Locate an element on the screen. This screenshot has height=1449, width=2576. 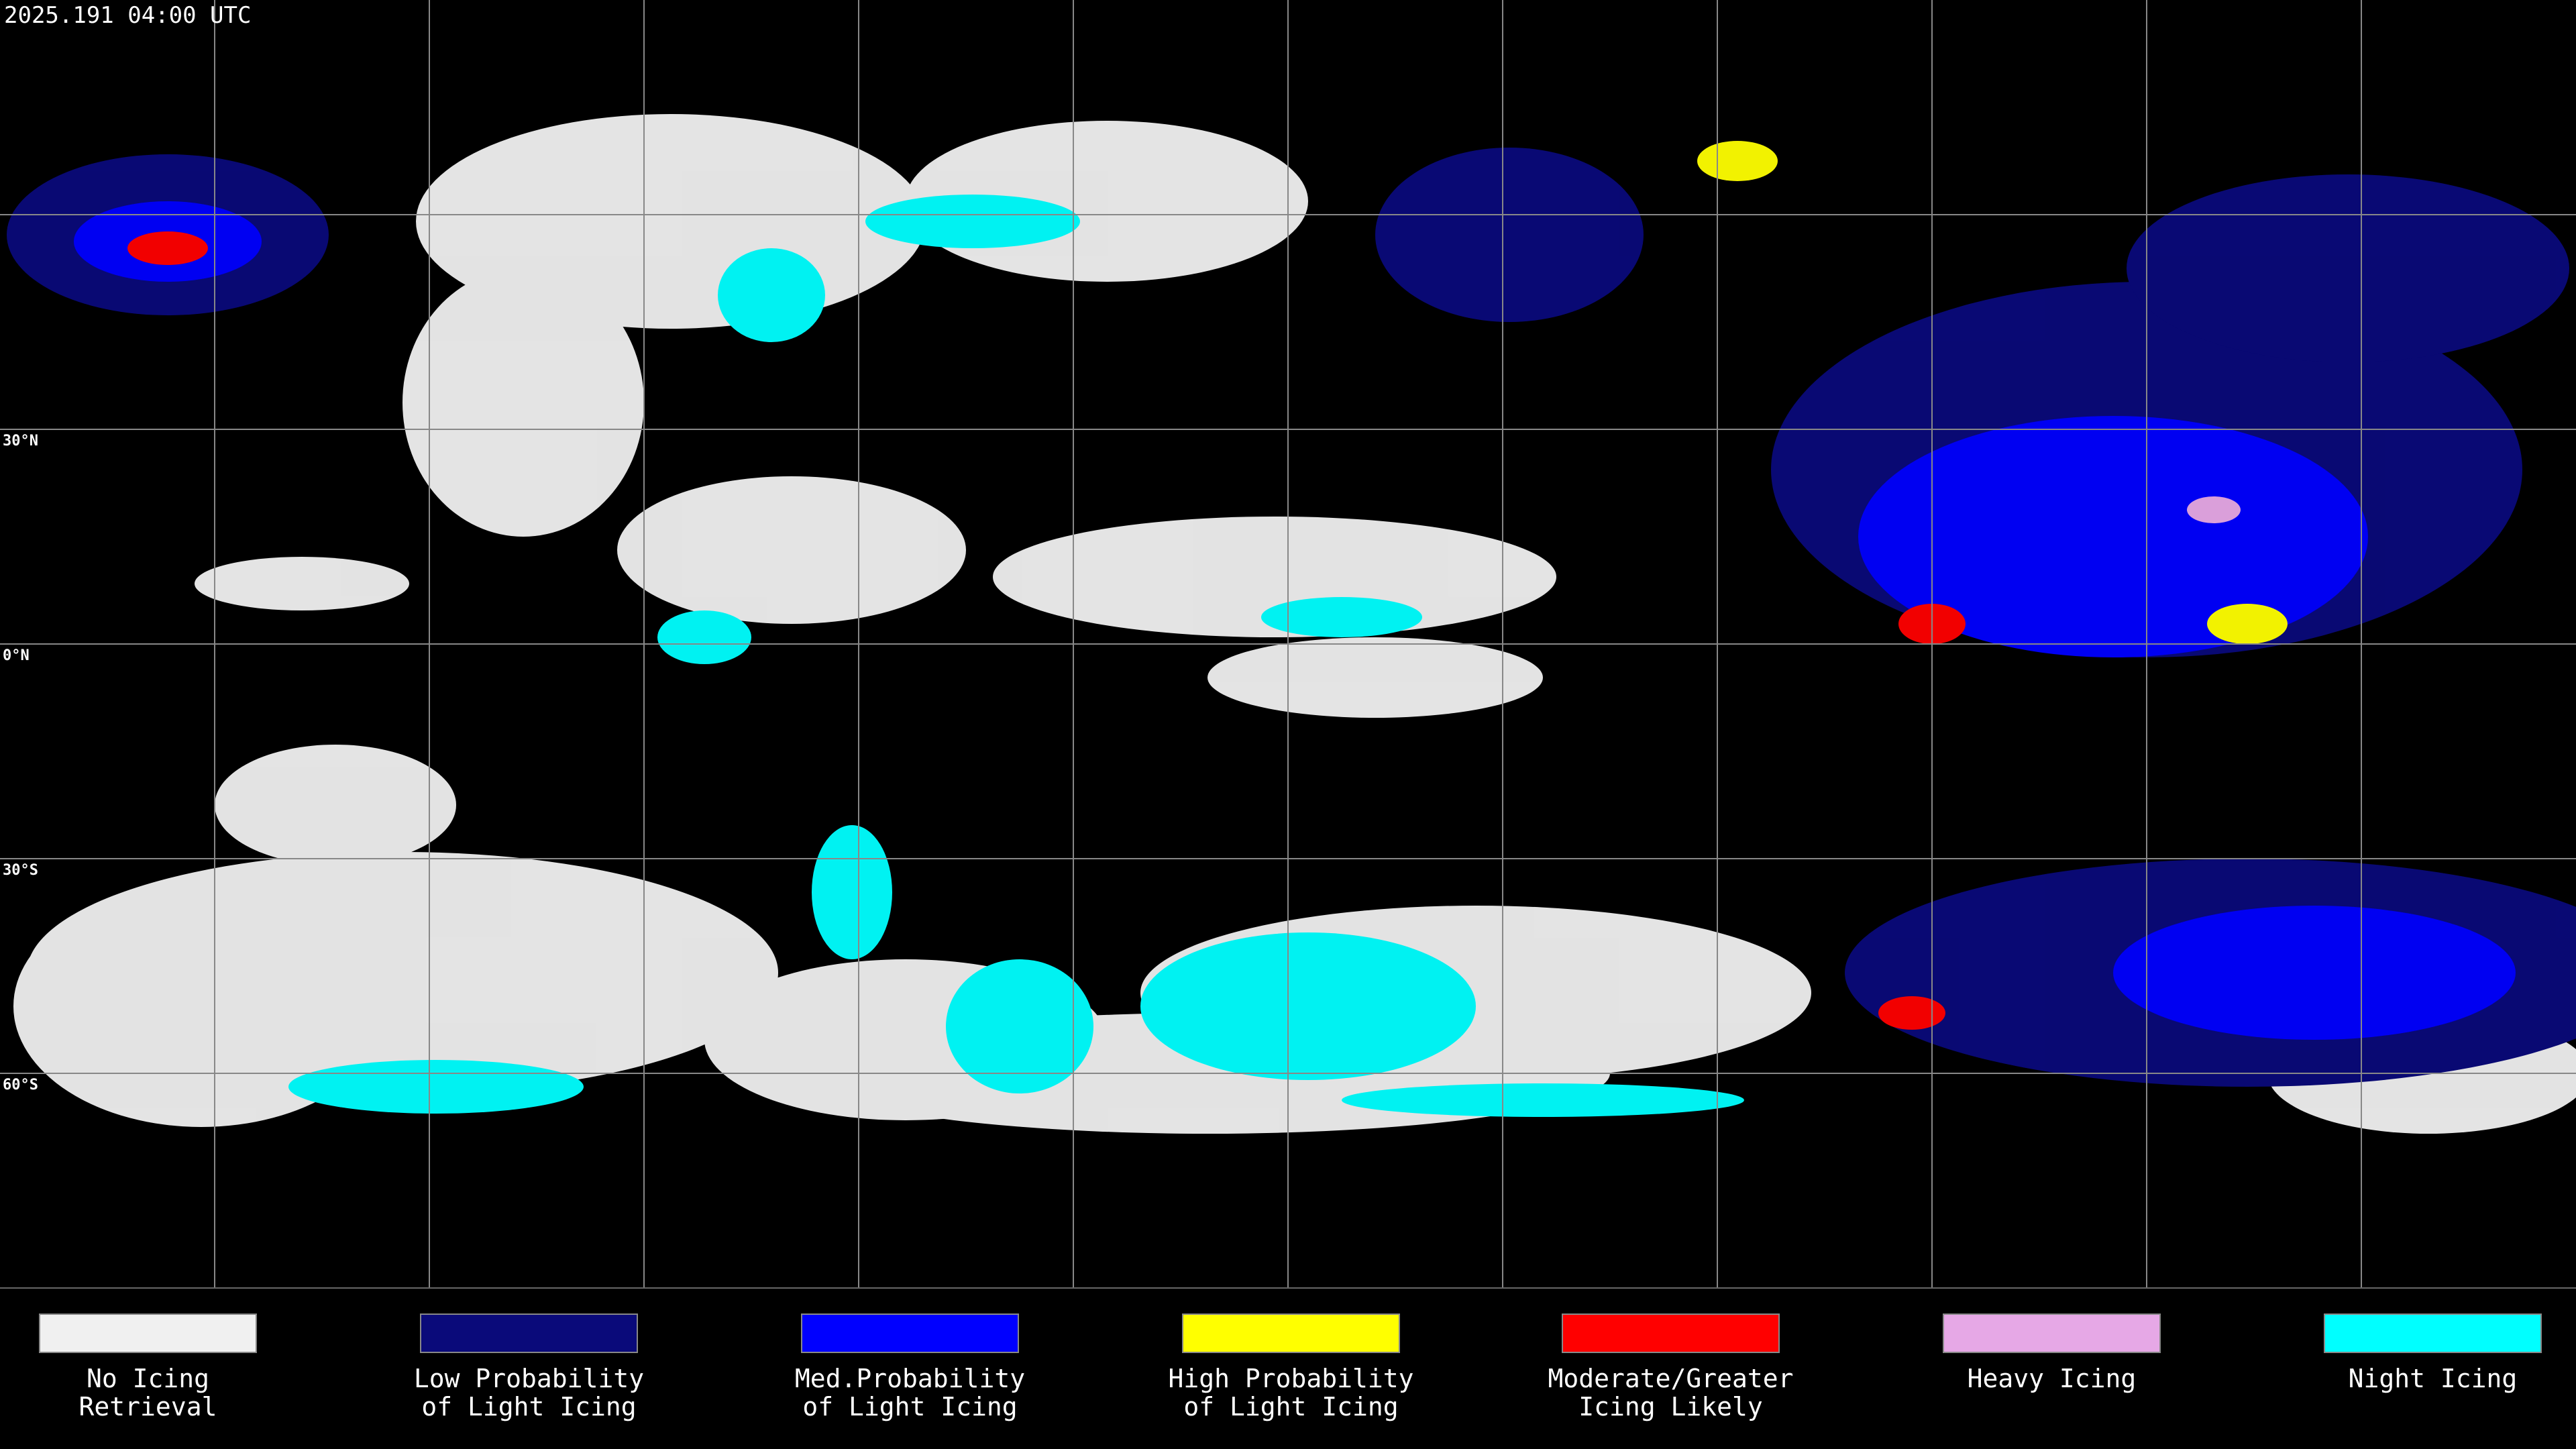
legend-label: No Icing is located at coordinates (148, 1378).